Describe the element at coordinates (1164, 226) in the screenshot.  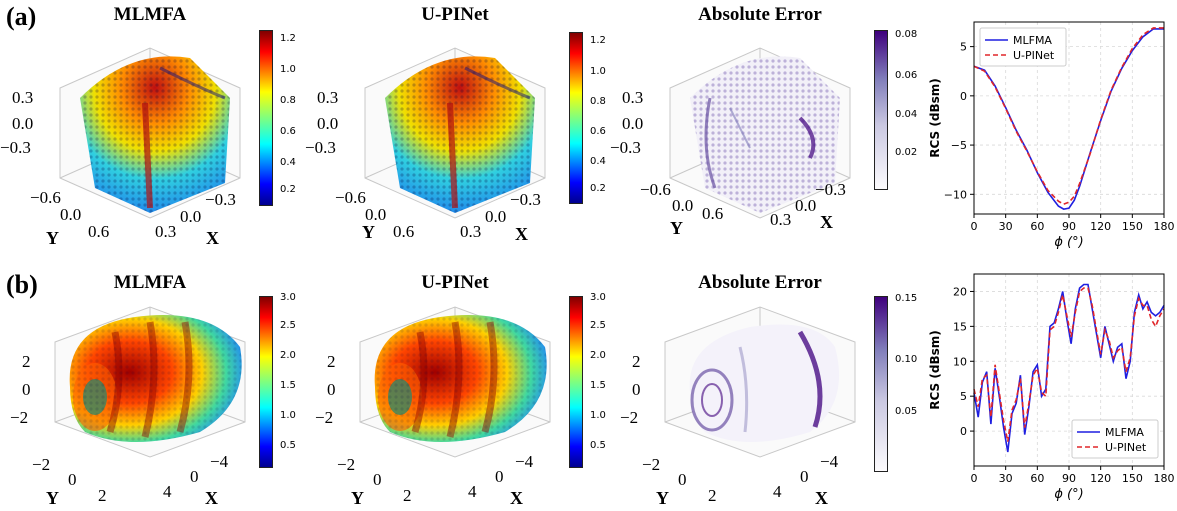
I see `x-tick-label: 180` at that location.